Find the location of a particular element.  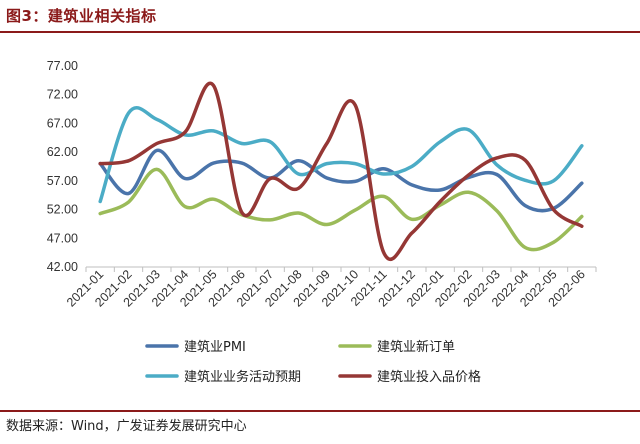

legend-label: 建筑业业务活动预期 is located at coordinates (242, 377).